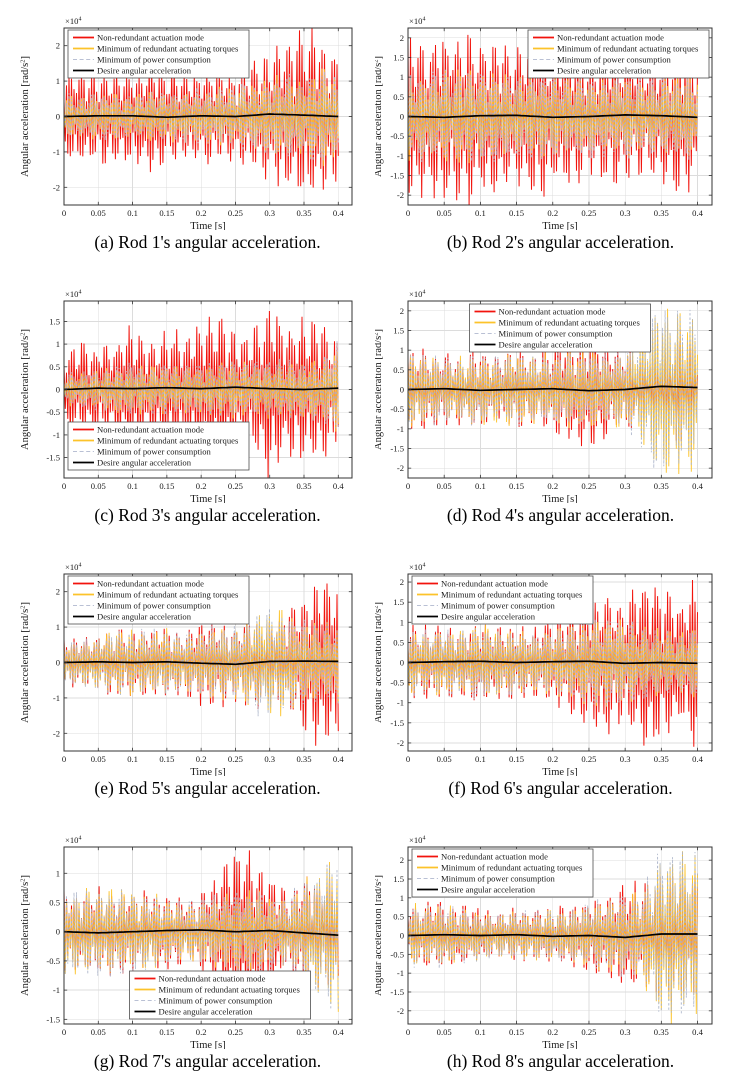 This screenshot has height=1092, width=750. Describe the element at coordinates (56, 187) in the screenshot. I see `y-tick-label: -2` at that location.